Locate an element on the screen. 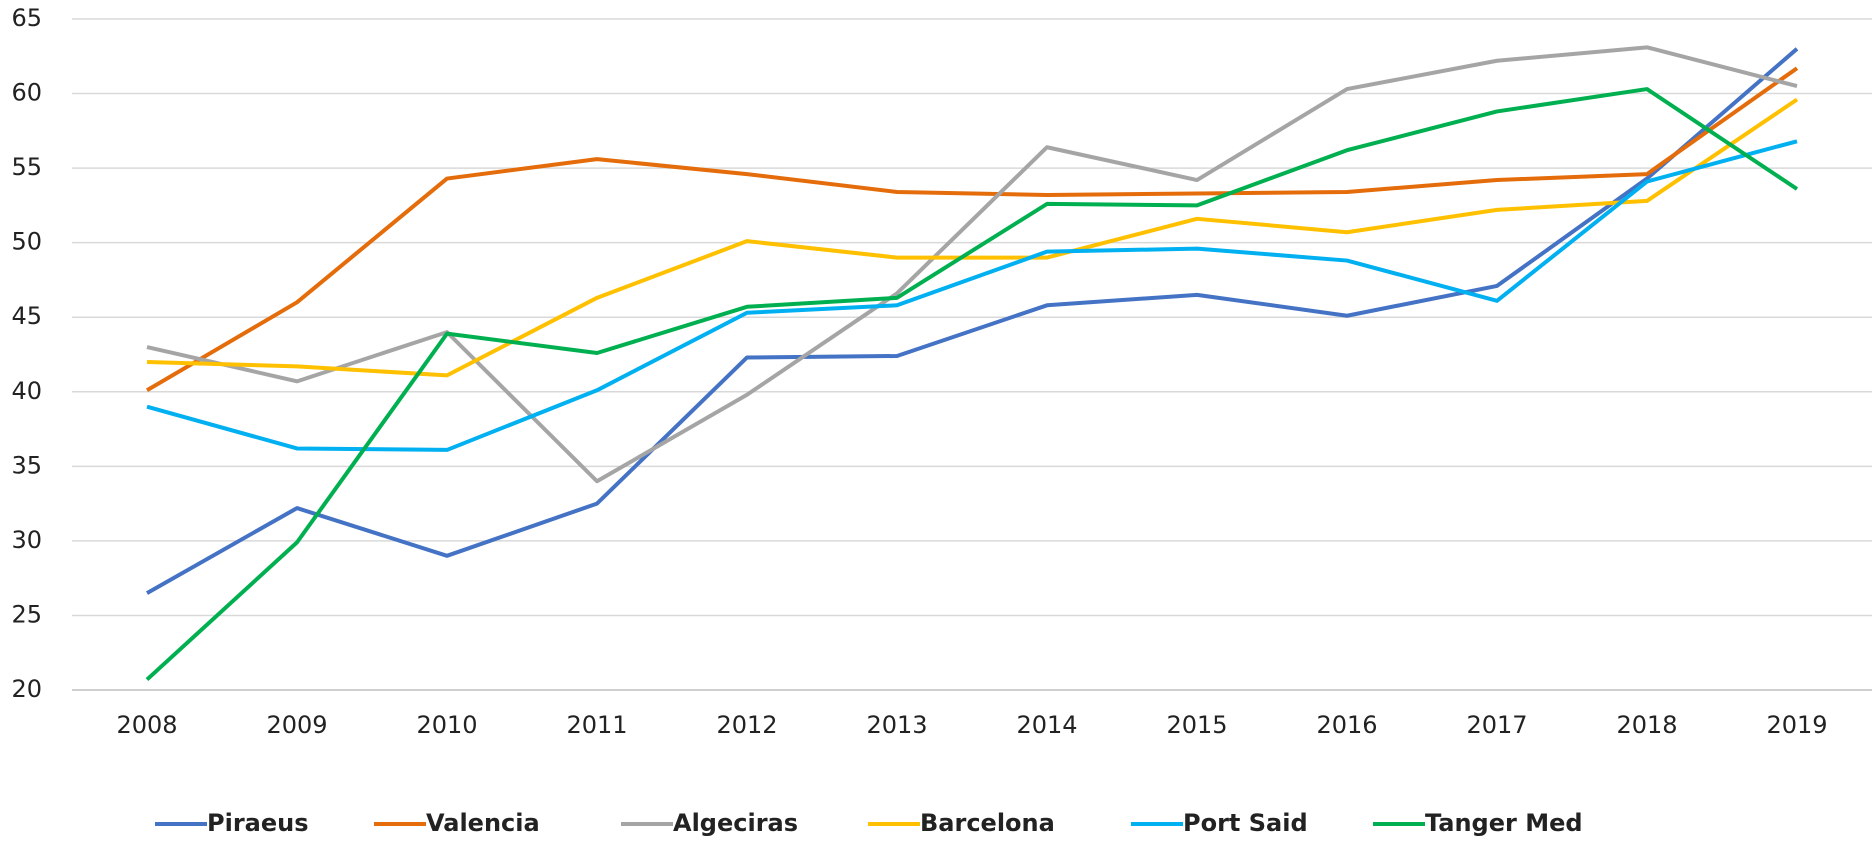 This screenshot has width=1872, height=842. y-tick-label: 25 is located at coordinates (26, 614).